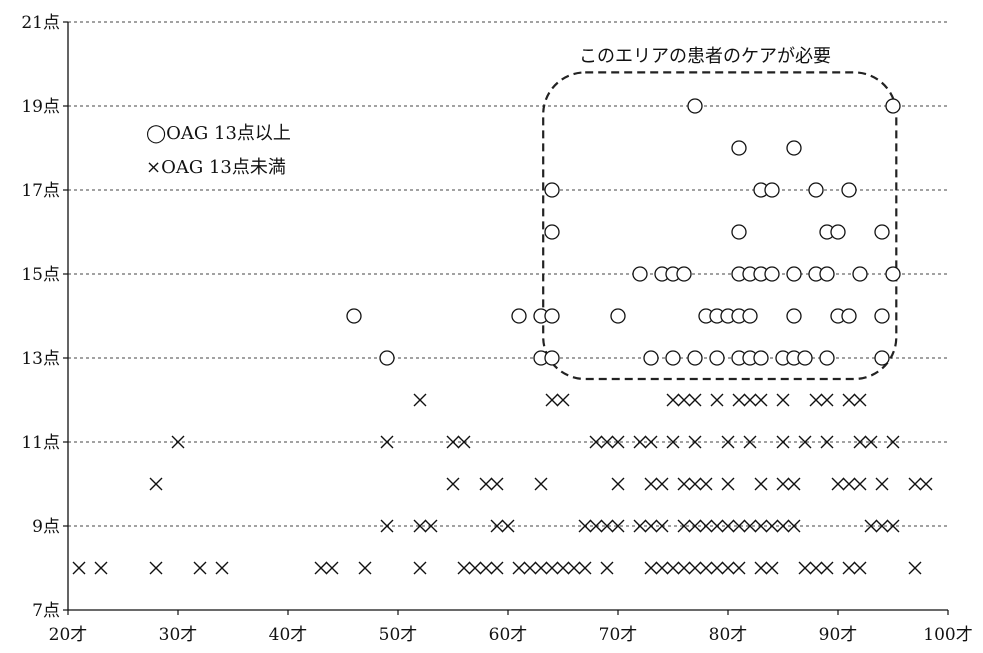 This screenshot has height=653, width=983. What do you see at coordinates (618, 635) in the screenshot?
I see `x-tick-label-5: 70才` at bounding box center [618, 635].